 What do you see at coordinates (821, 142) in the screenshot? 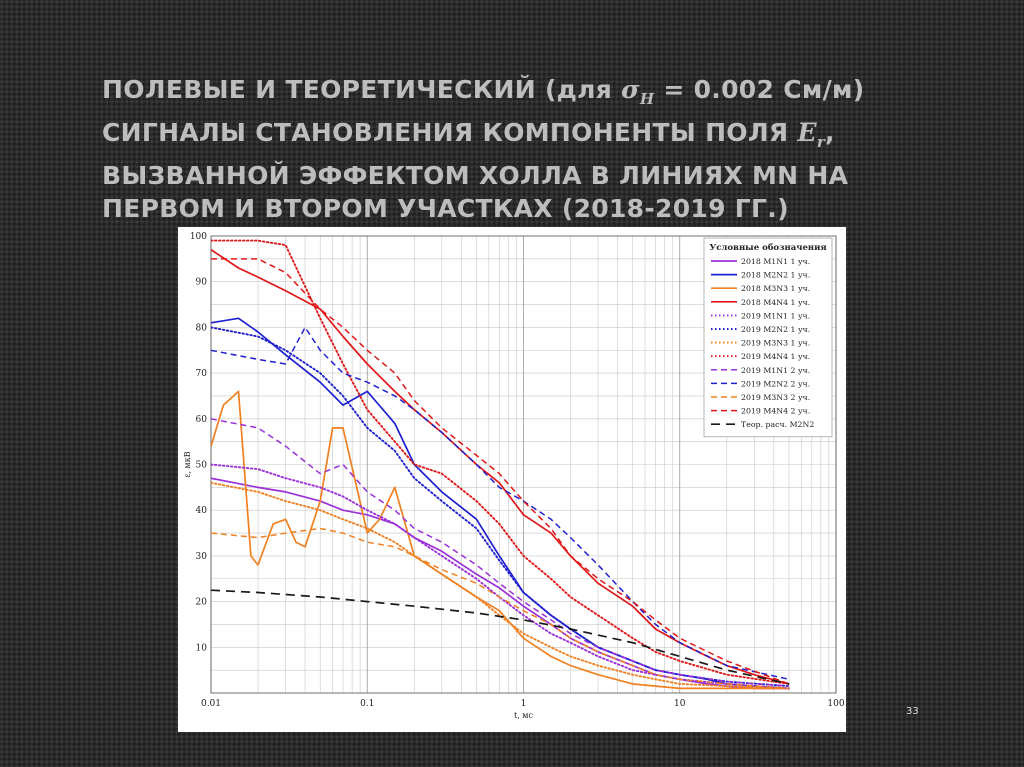
I see `title-math-subscript: r` at bounding box center [821, 142].